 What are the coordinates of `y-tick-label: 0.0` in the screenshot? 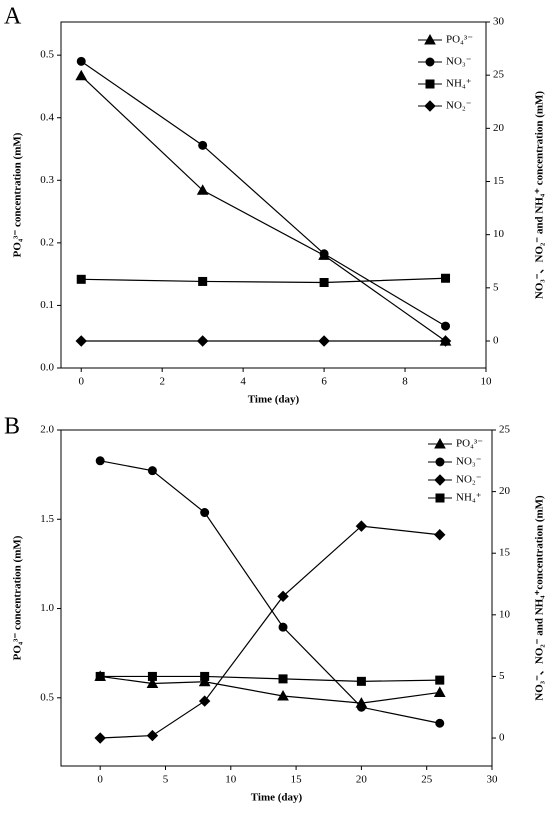 It's located at (47, 368).